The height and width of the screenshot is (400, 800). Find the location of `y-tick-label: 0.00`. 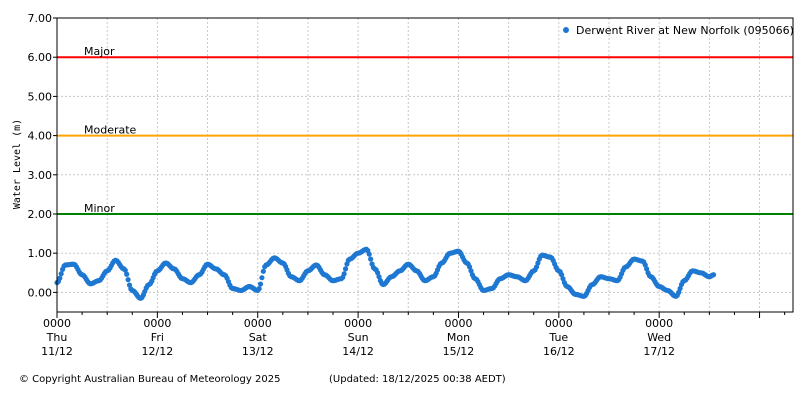

y-tick-label: 0.00 is located at coordinates (40, 292).